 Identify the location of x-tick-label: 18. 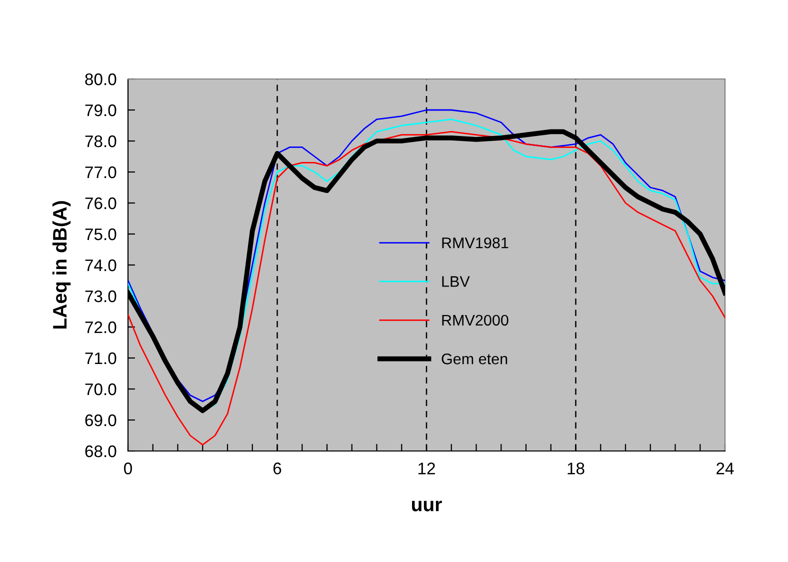
(576, 468).